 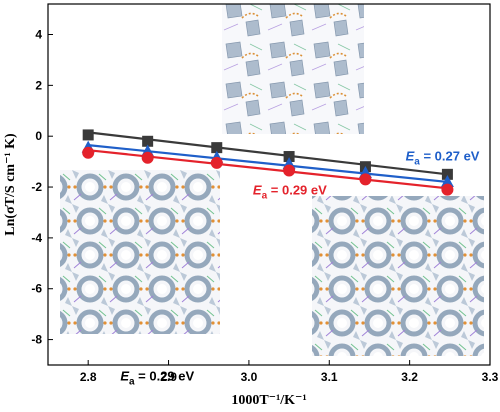 What do you see at coordinates (417, 161) in the screenshot?
I see `annotation-0-subscript: a` at bounding box center [417, 161].